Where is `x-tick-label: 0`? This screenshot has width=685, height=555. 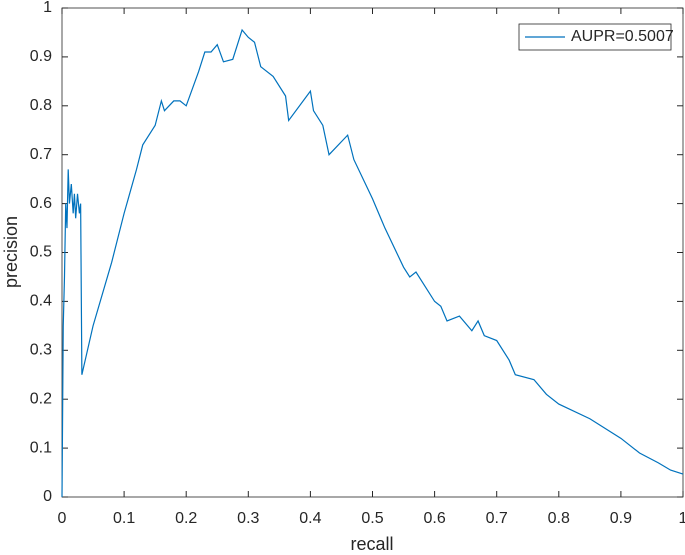 x-tick-label: 0 is located at coordinates (62, 518).